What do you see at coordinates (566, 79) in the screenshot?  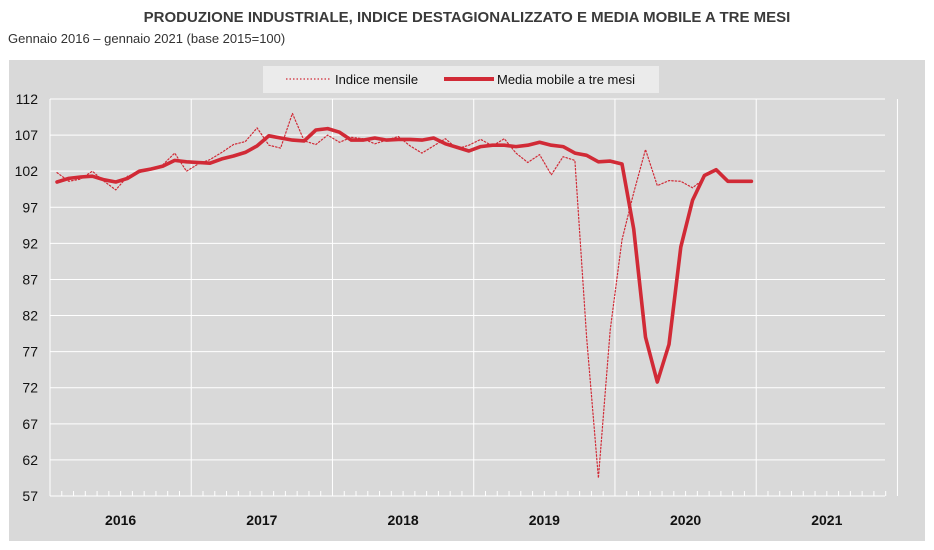 I see `legend-label-media-mobile: Media mobile a tre mesi` at bounding box center [566, 79].